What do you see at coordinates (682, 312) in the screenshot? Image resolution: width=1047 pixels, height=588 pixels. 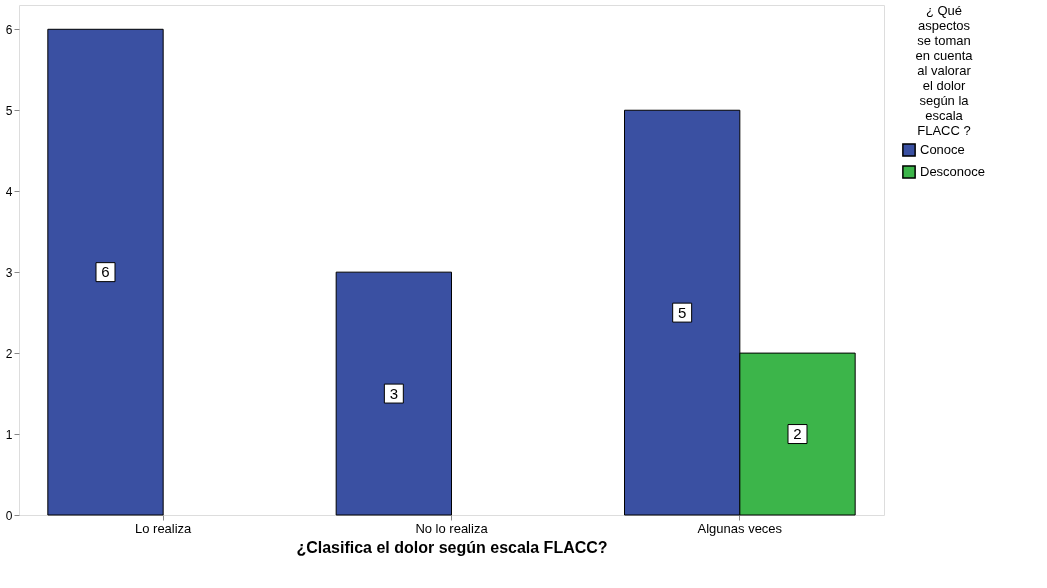 I see `data-label: 5` at bounding box center [682, 312].